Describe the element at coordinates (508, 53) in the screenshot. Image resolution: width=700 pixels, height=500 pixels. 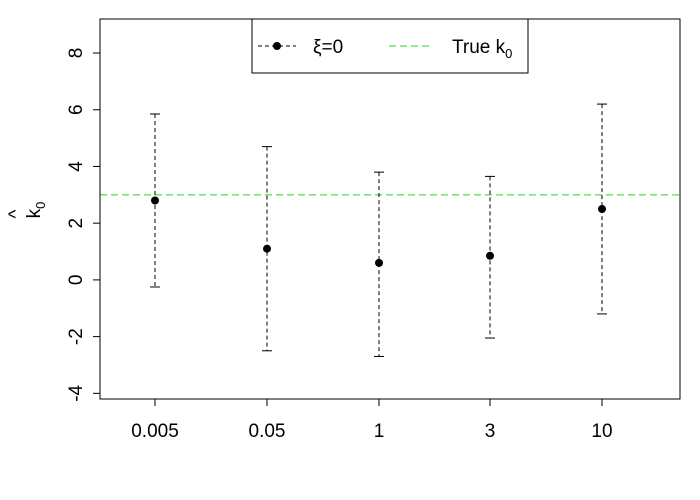
I see `legend-true-k0-subscript: 0` at that location.